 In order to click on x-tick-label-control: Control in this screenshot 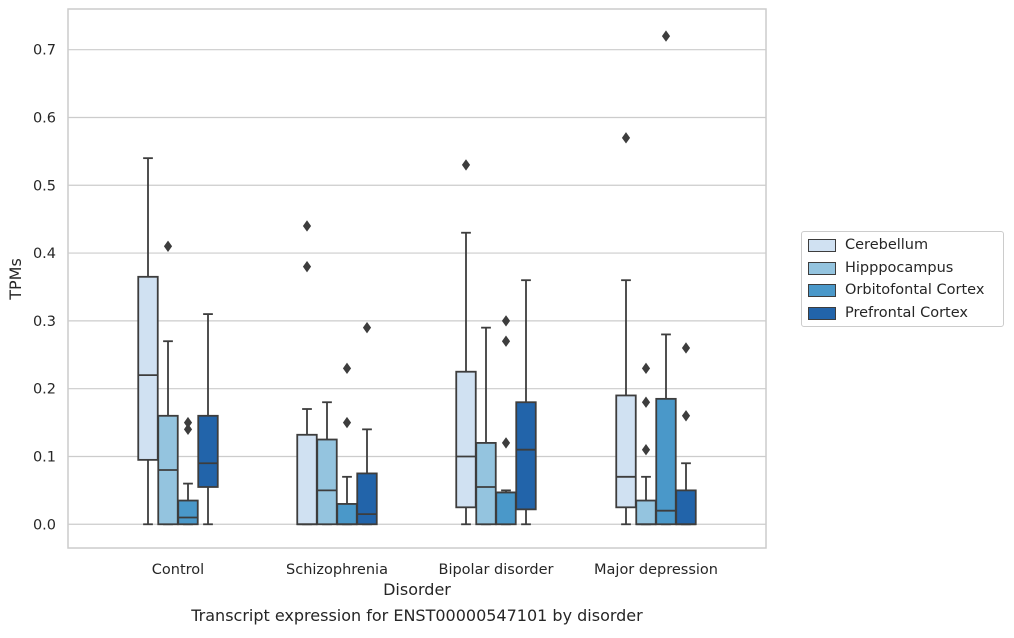, I will do `click(178, 570)`.